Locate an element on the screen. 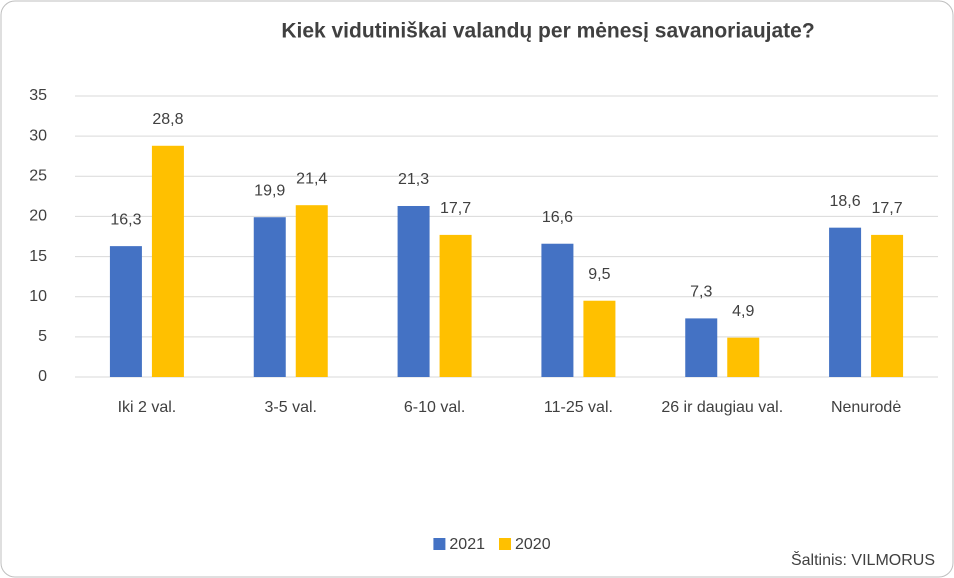 The image size is (954, 578). y-tick-label: 15 is located at coordinates (38, 256).